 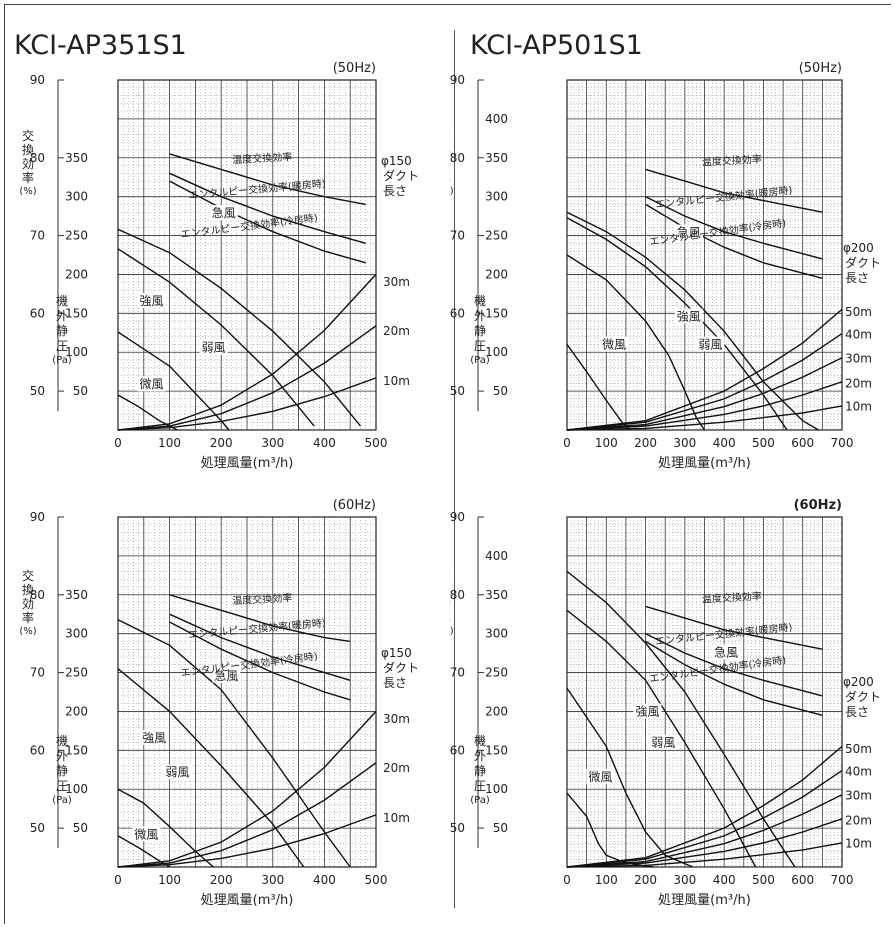 What do you see at coordinates (645, 880) in the screenshot?
I see `x-tick-label: 200` at bounding box center [645, 880].